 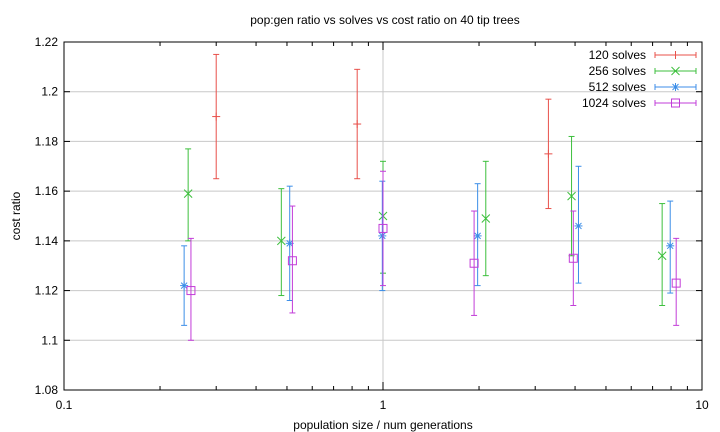 What do you see at coordinates (702, 405) in the screenshot?
I see `x-tick-label: 10` at bounding box center [702, 405].